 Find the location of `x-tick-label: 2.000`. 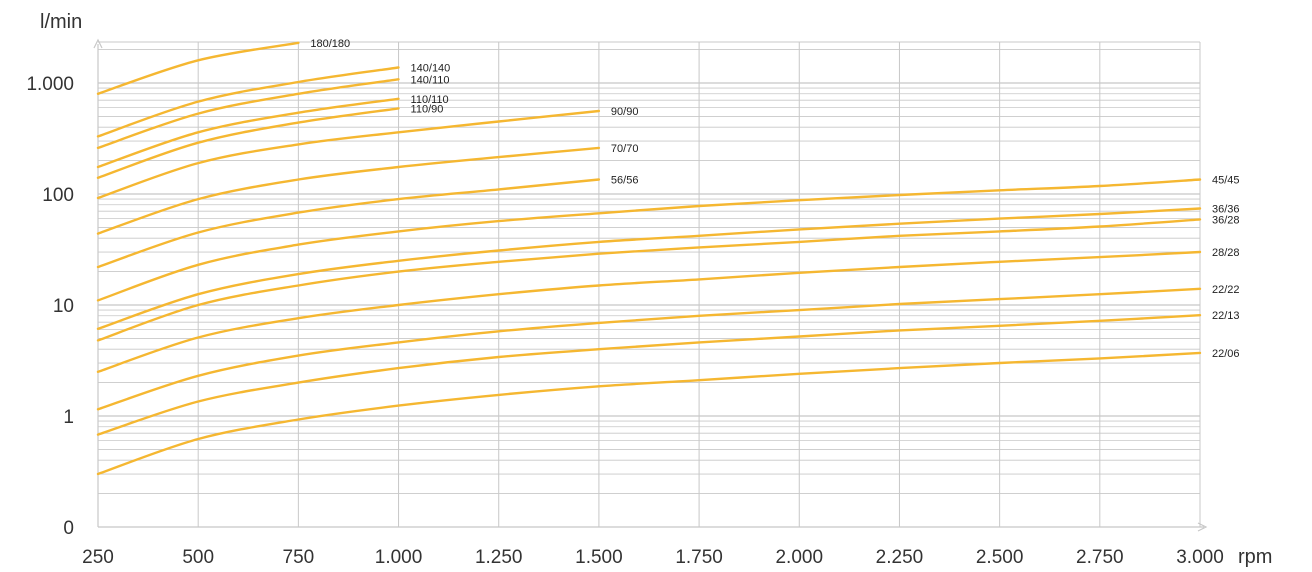

x-tick-label: 2.000 is located at coordinates (799, 557).